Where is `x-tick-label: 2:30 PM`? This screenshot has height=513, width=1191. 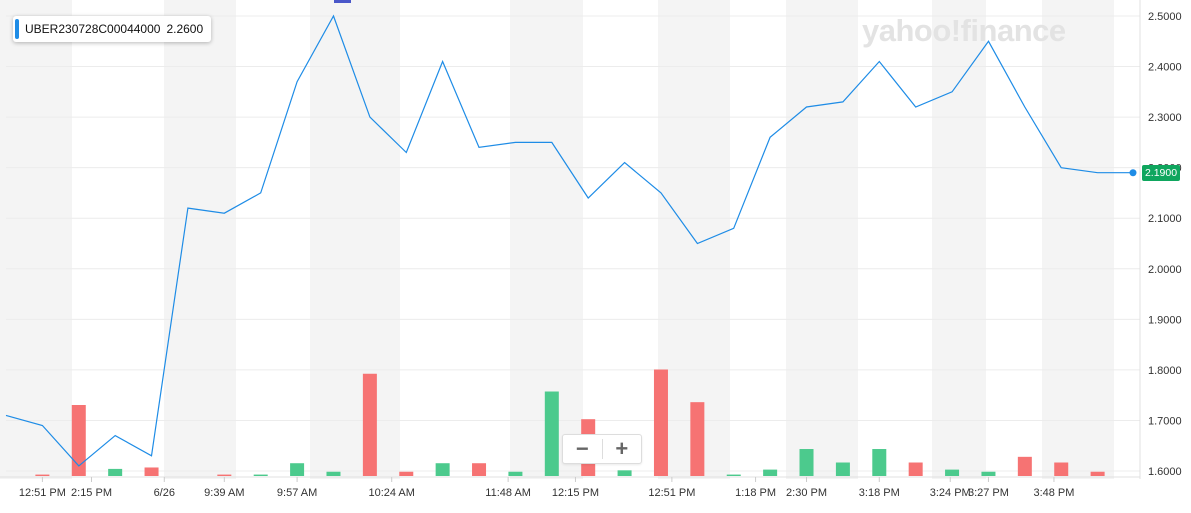
x-tick-label: 2:30 PM is located at coordinates (806, 493).